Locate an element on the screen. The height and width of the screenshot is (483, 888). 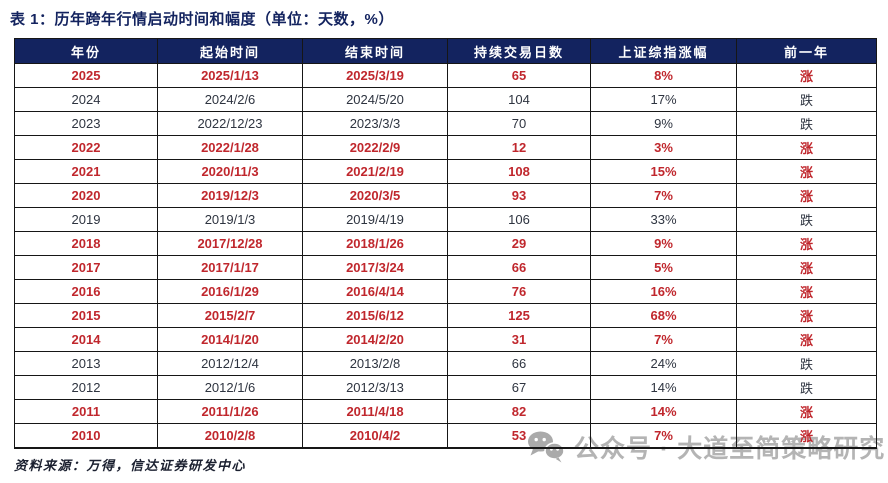
cell-end-date: 2011/4/18 is located at coordinates (375, 411).